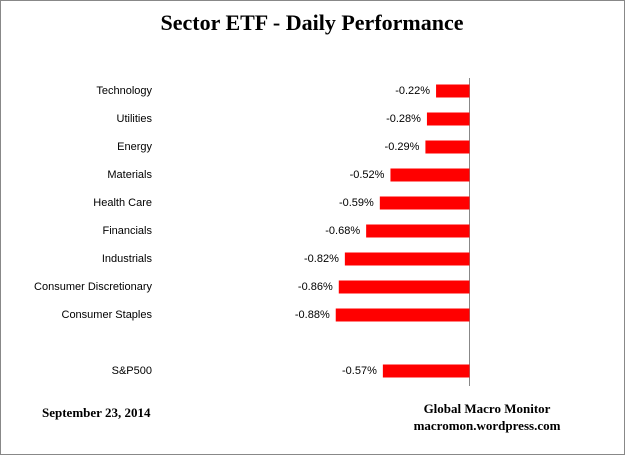  I want to click on value-label: -0.29%, so click(402, 147).